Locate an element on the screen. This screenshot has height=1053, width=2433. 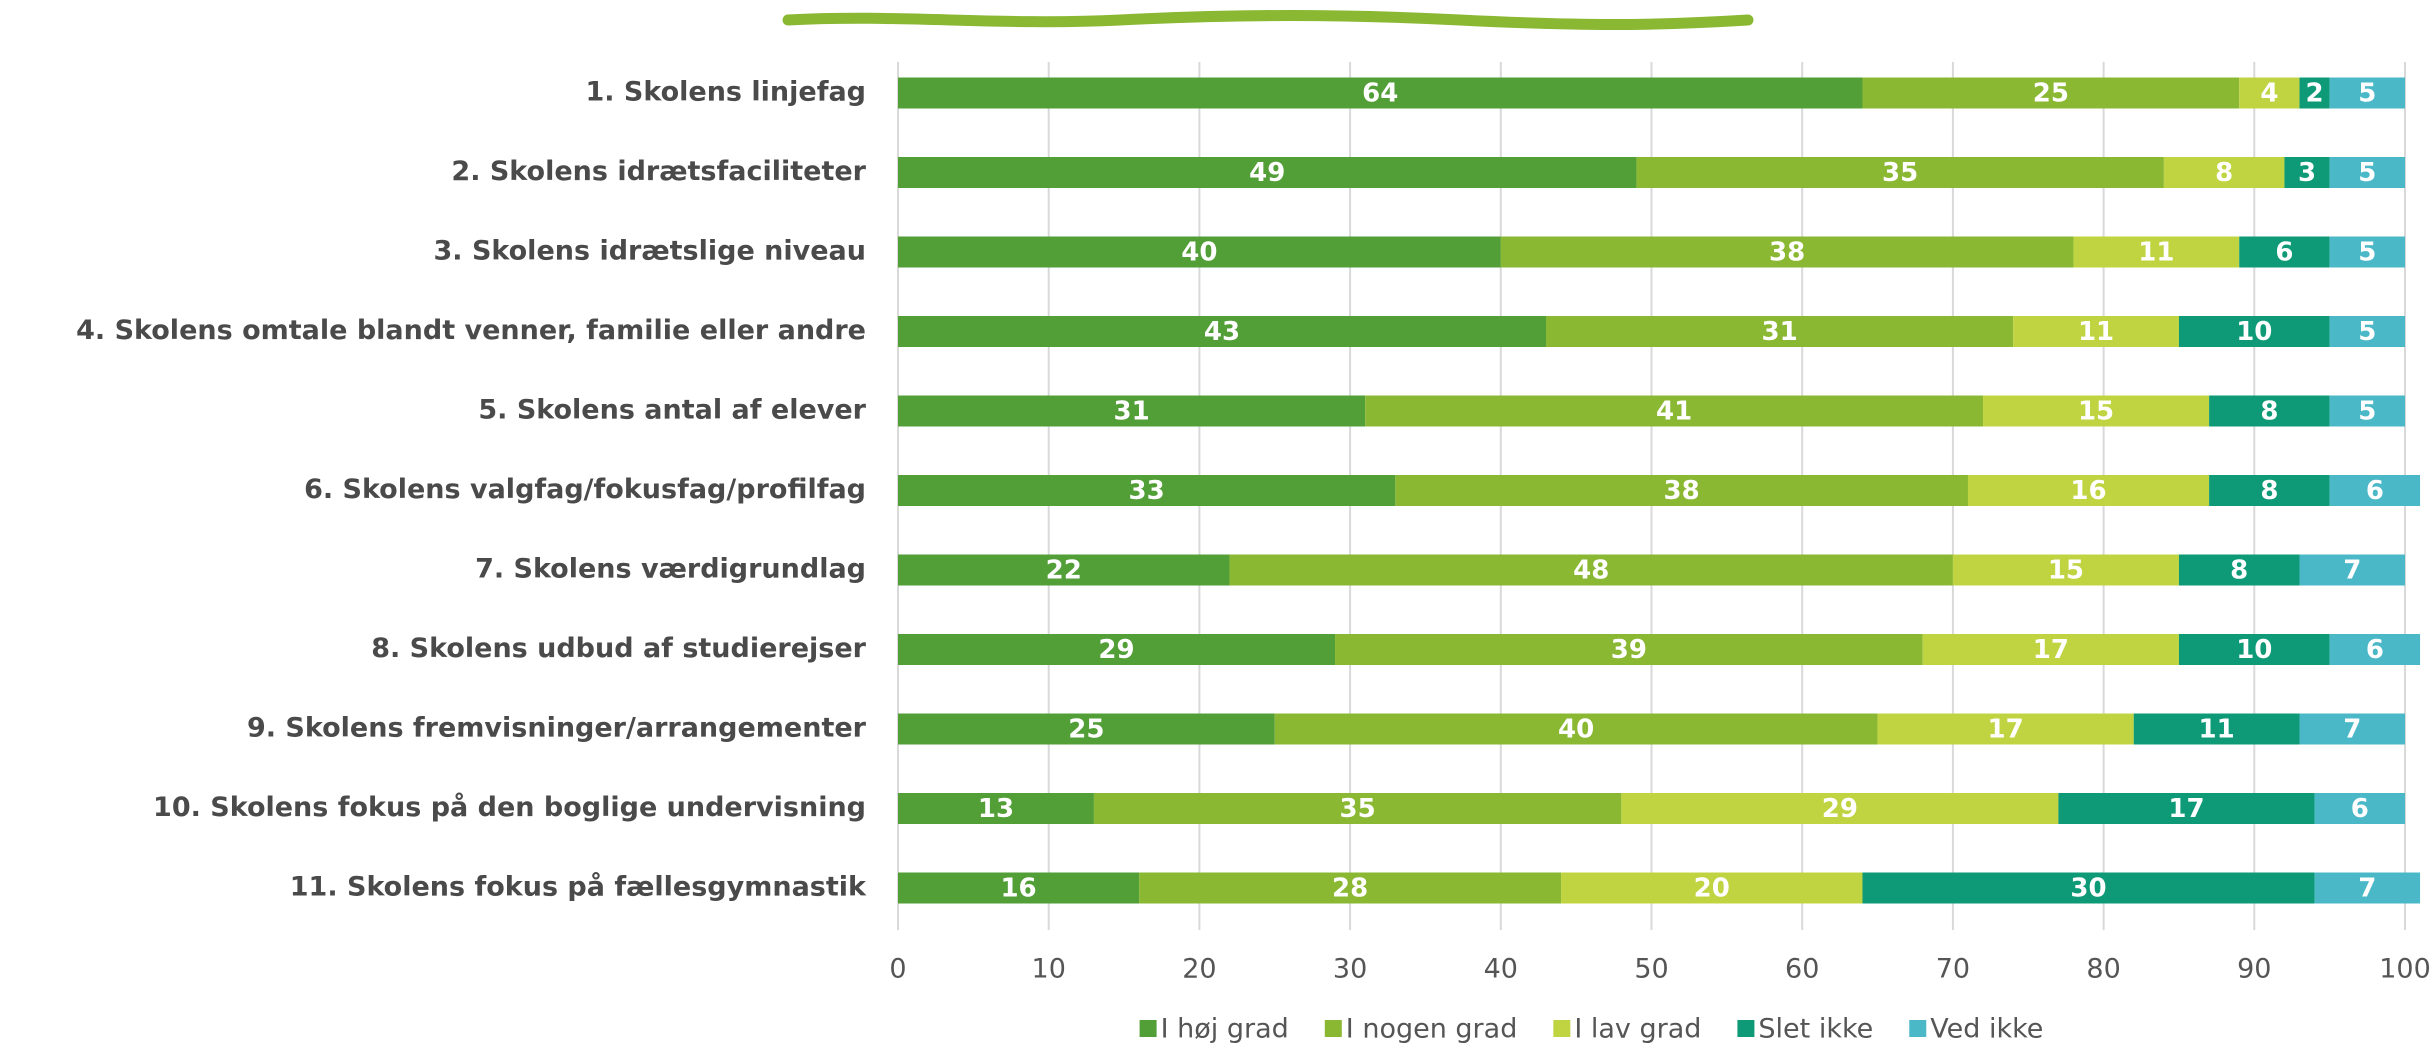
legend-label: I høj grad is located at coordinates (1225, 1029).